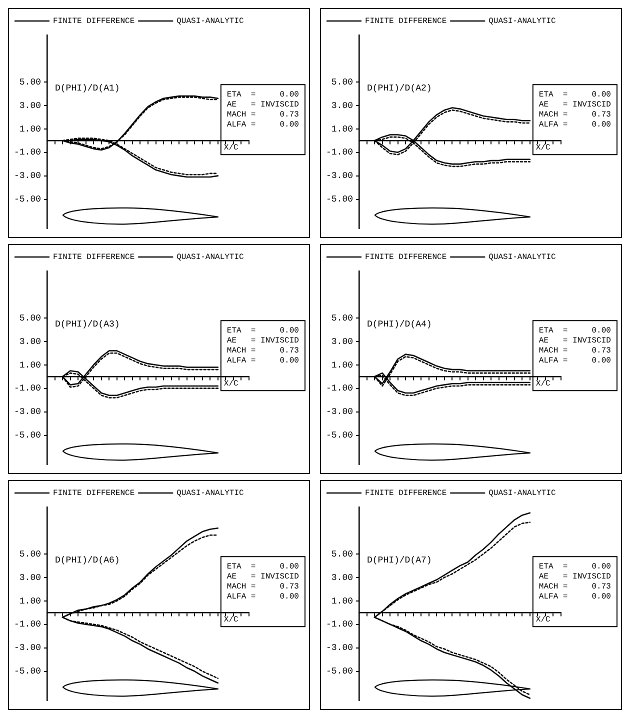 Image resolution: width=633 pixels, height=725 pixels. I want to click on y-axis-title: D(PHI)/D(A3), so click(87, 324).